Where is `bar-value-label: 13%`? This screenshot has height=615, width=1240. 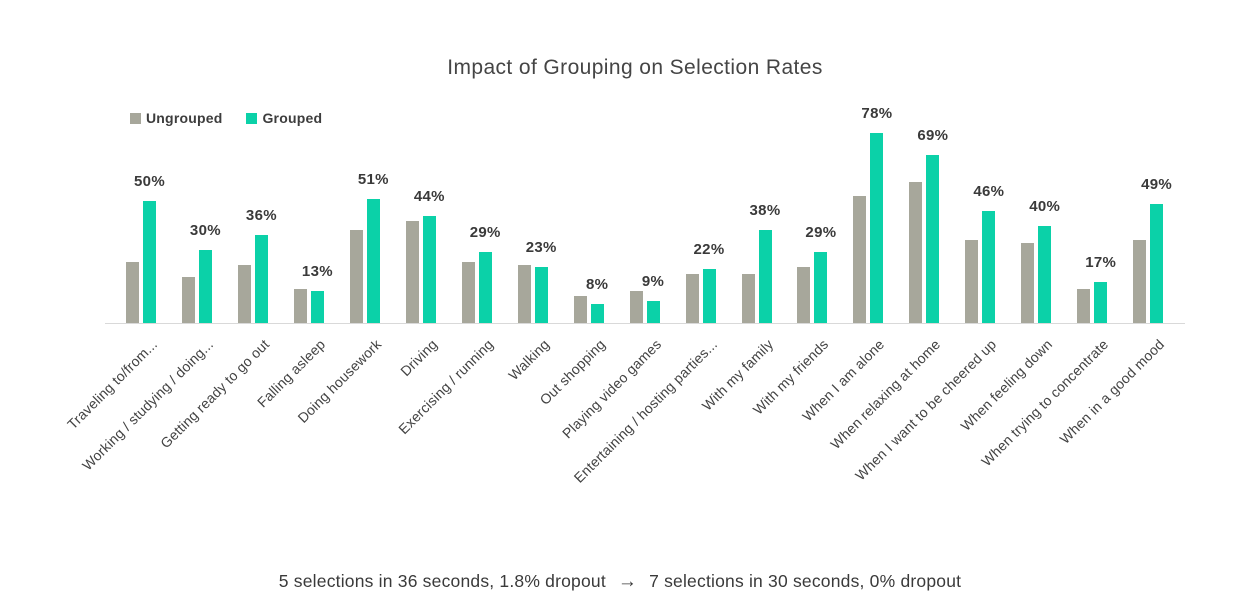
bar-value-label: 13% is located at coordinates (317, 271).